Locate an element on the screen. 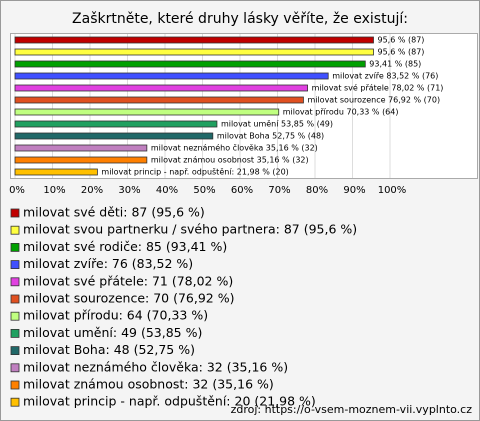 The width and height of the screenshot is (480, 421). x-tick-label: 0% is located at coordinates (17, 190).